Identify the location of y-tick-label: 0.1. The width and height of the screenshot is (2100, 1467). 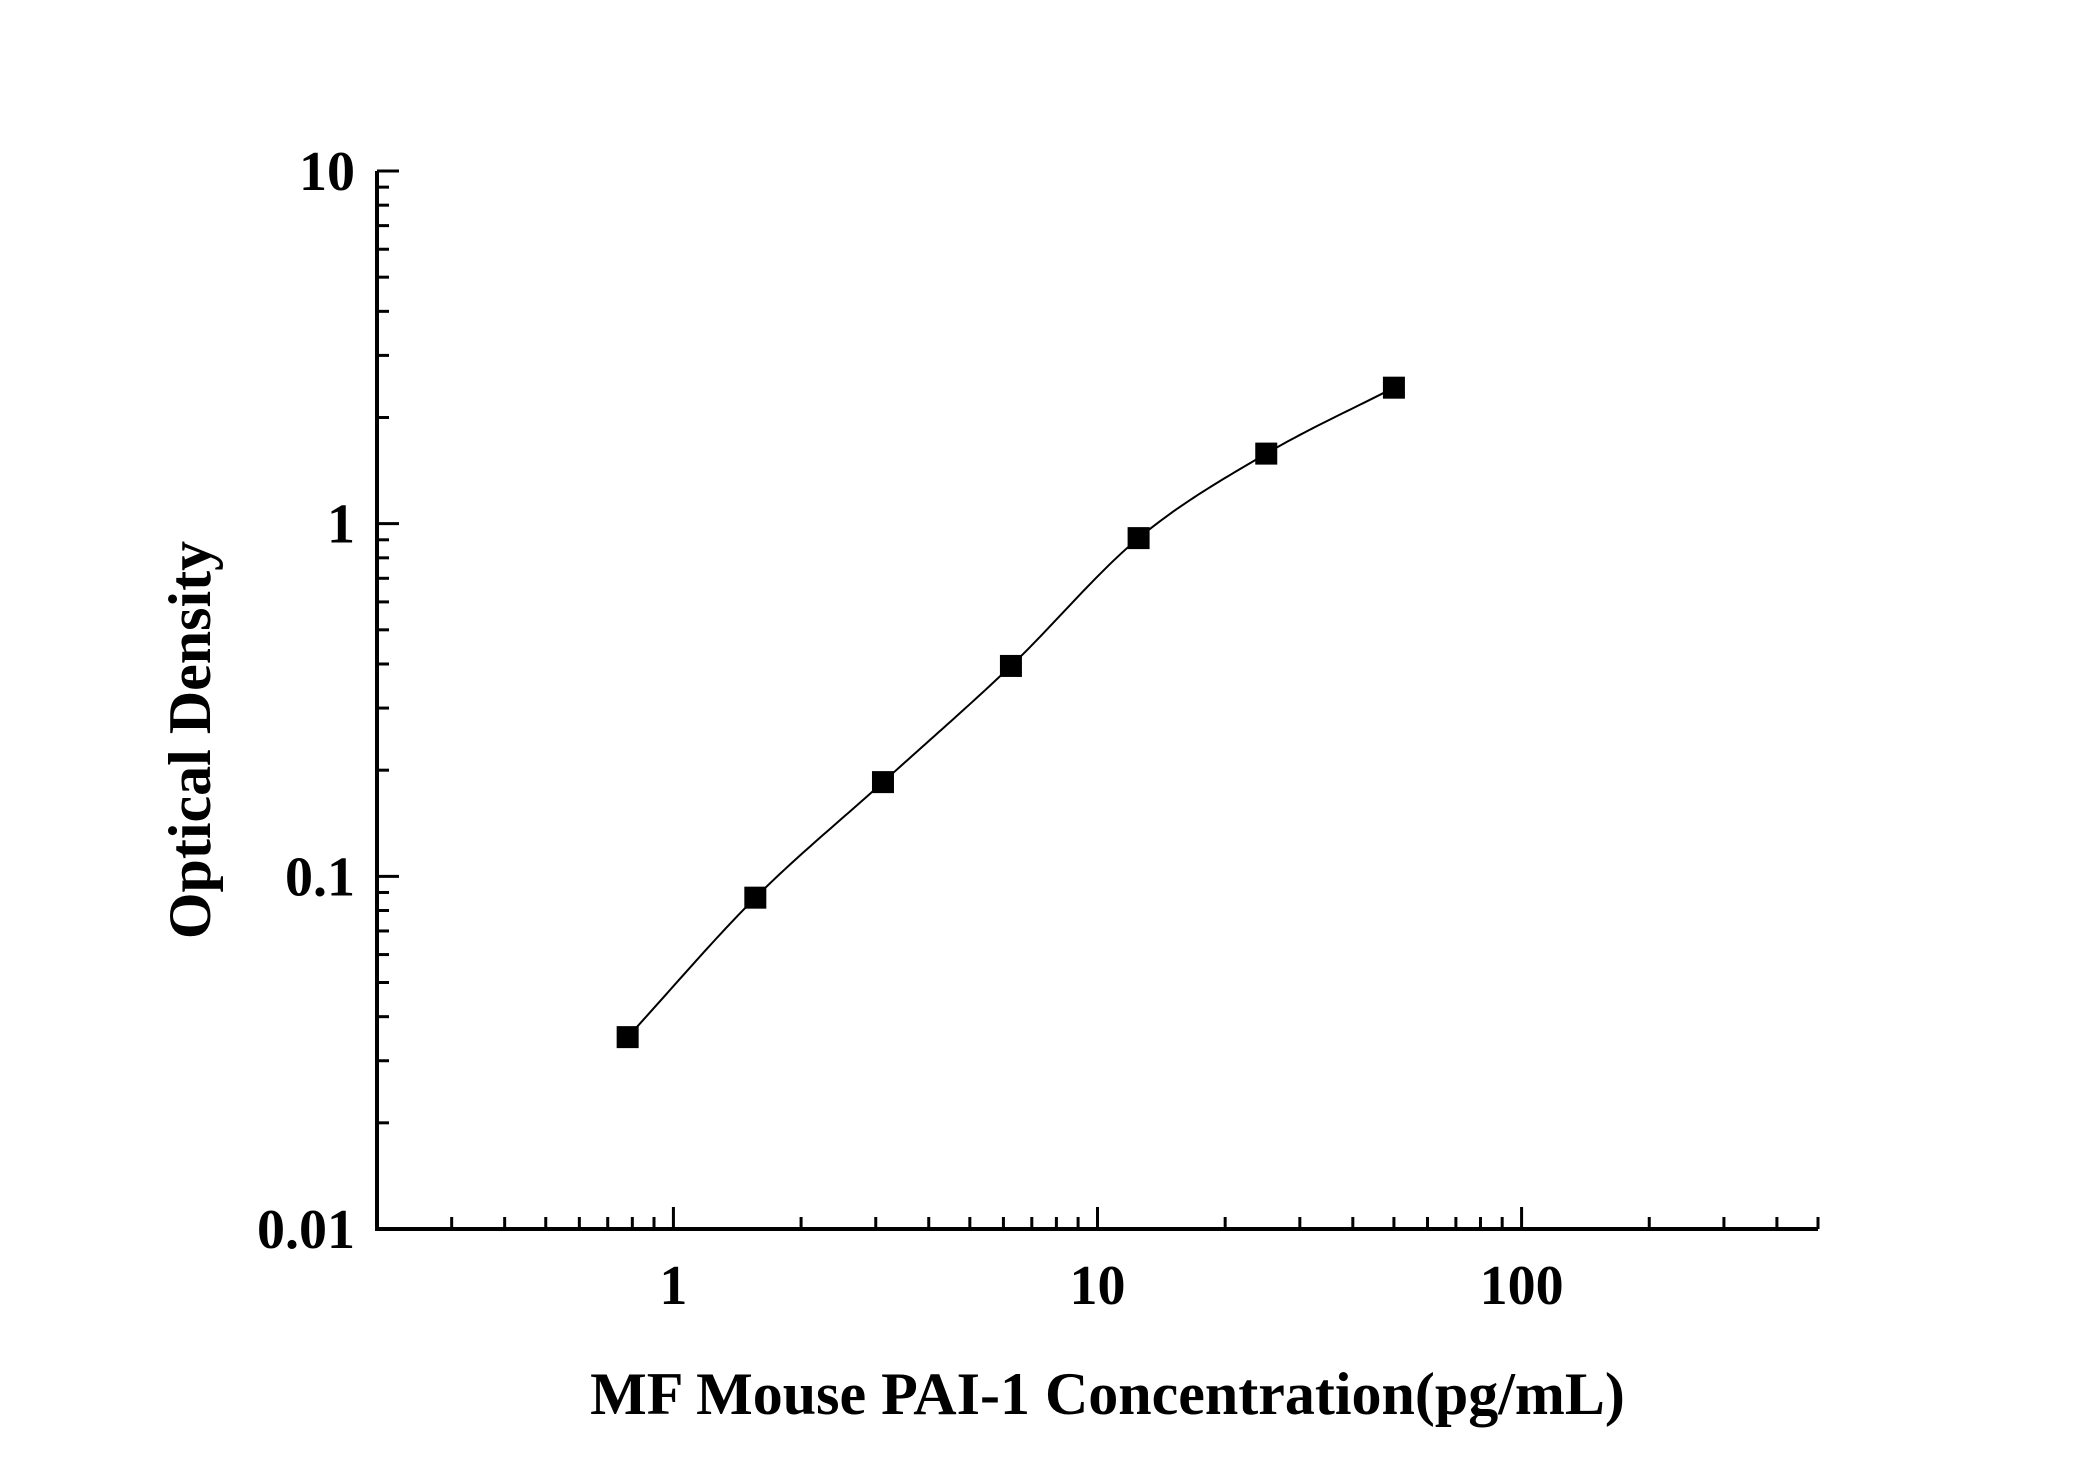
(320, 877).